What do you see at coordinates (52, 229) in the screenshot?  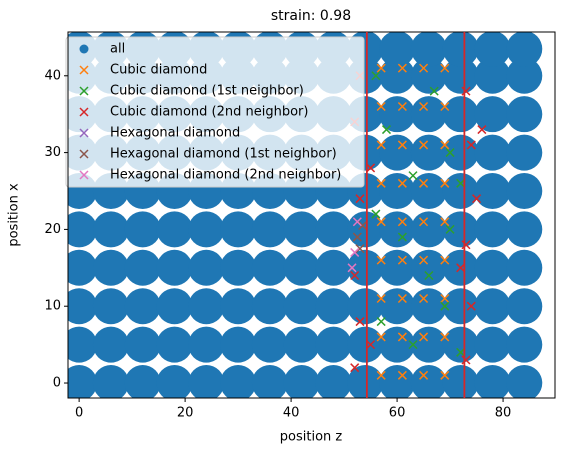 I see `y-tick-label: 20` at bounding box center [52, 229].